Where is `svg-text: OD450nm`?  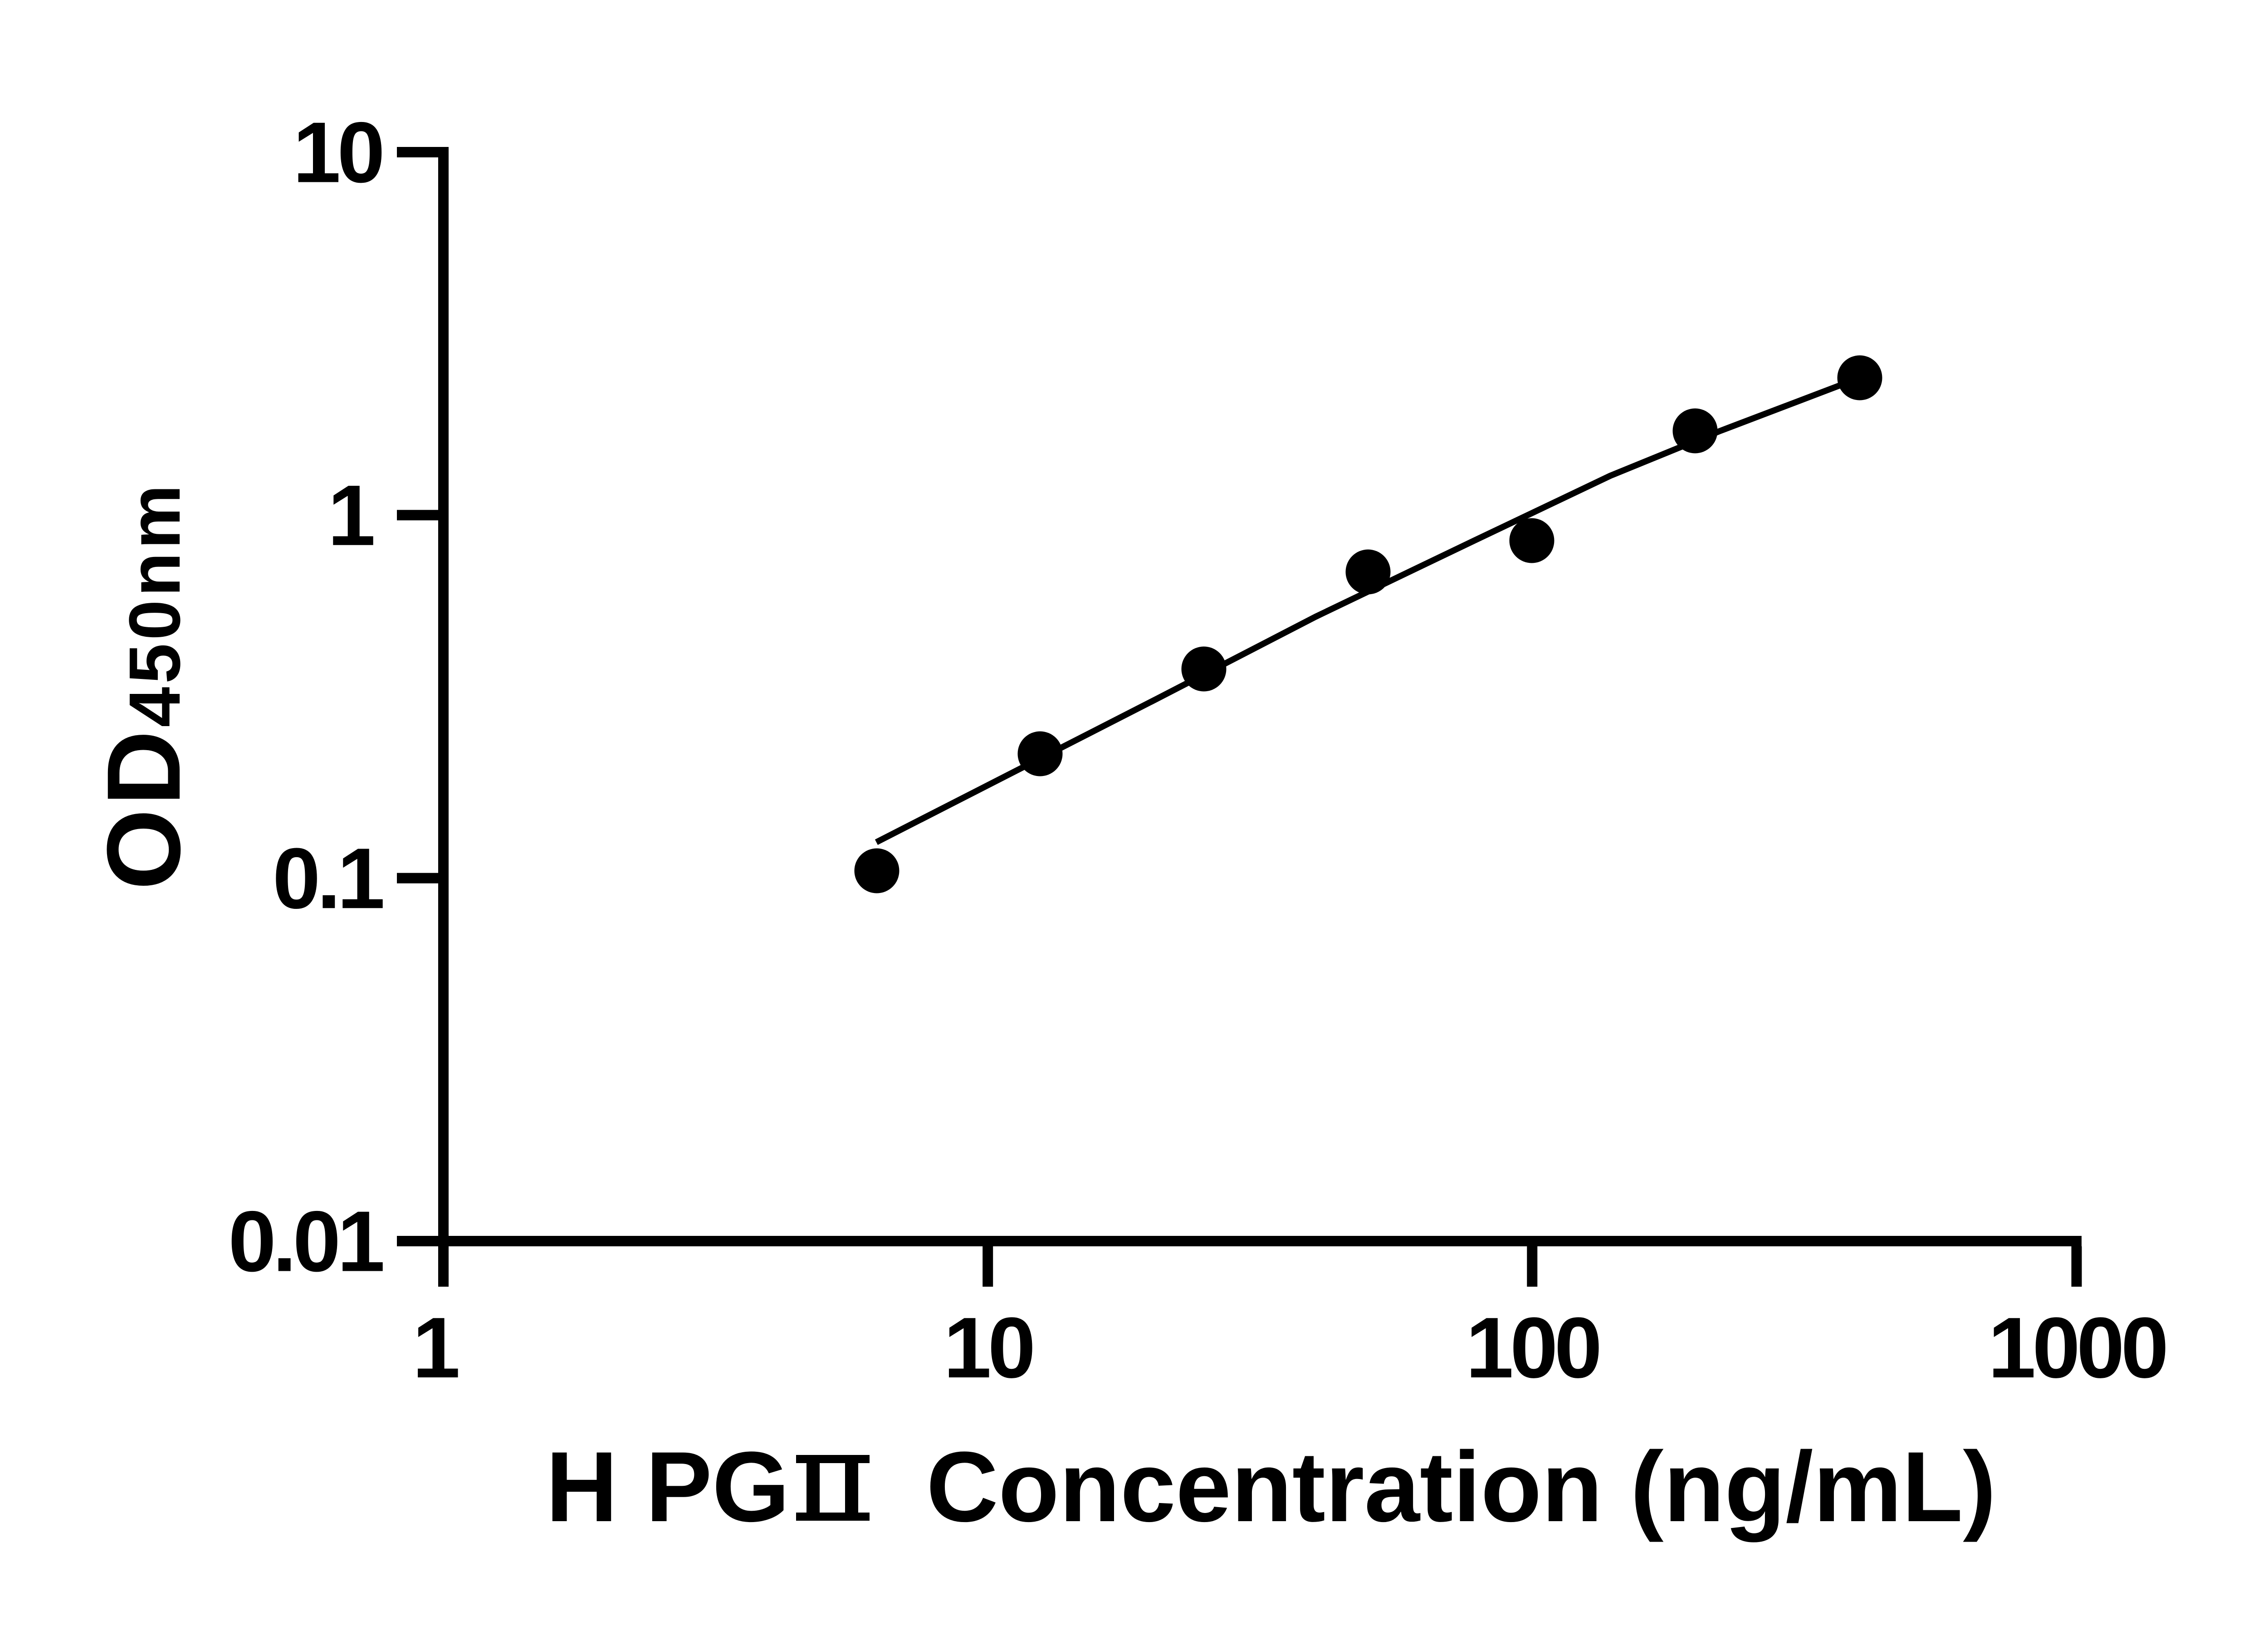 svg-text: OD450nm is located at coordinates (144, 686).